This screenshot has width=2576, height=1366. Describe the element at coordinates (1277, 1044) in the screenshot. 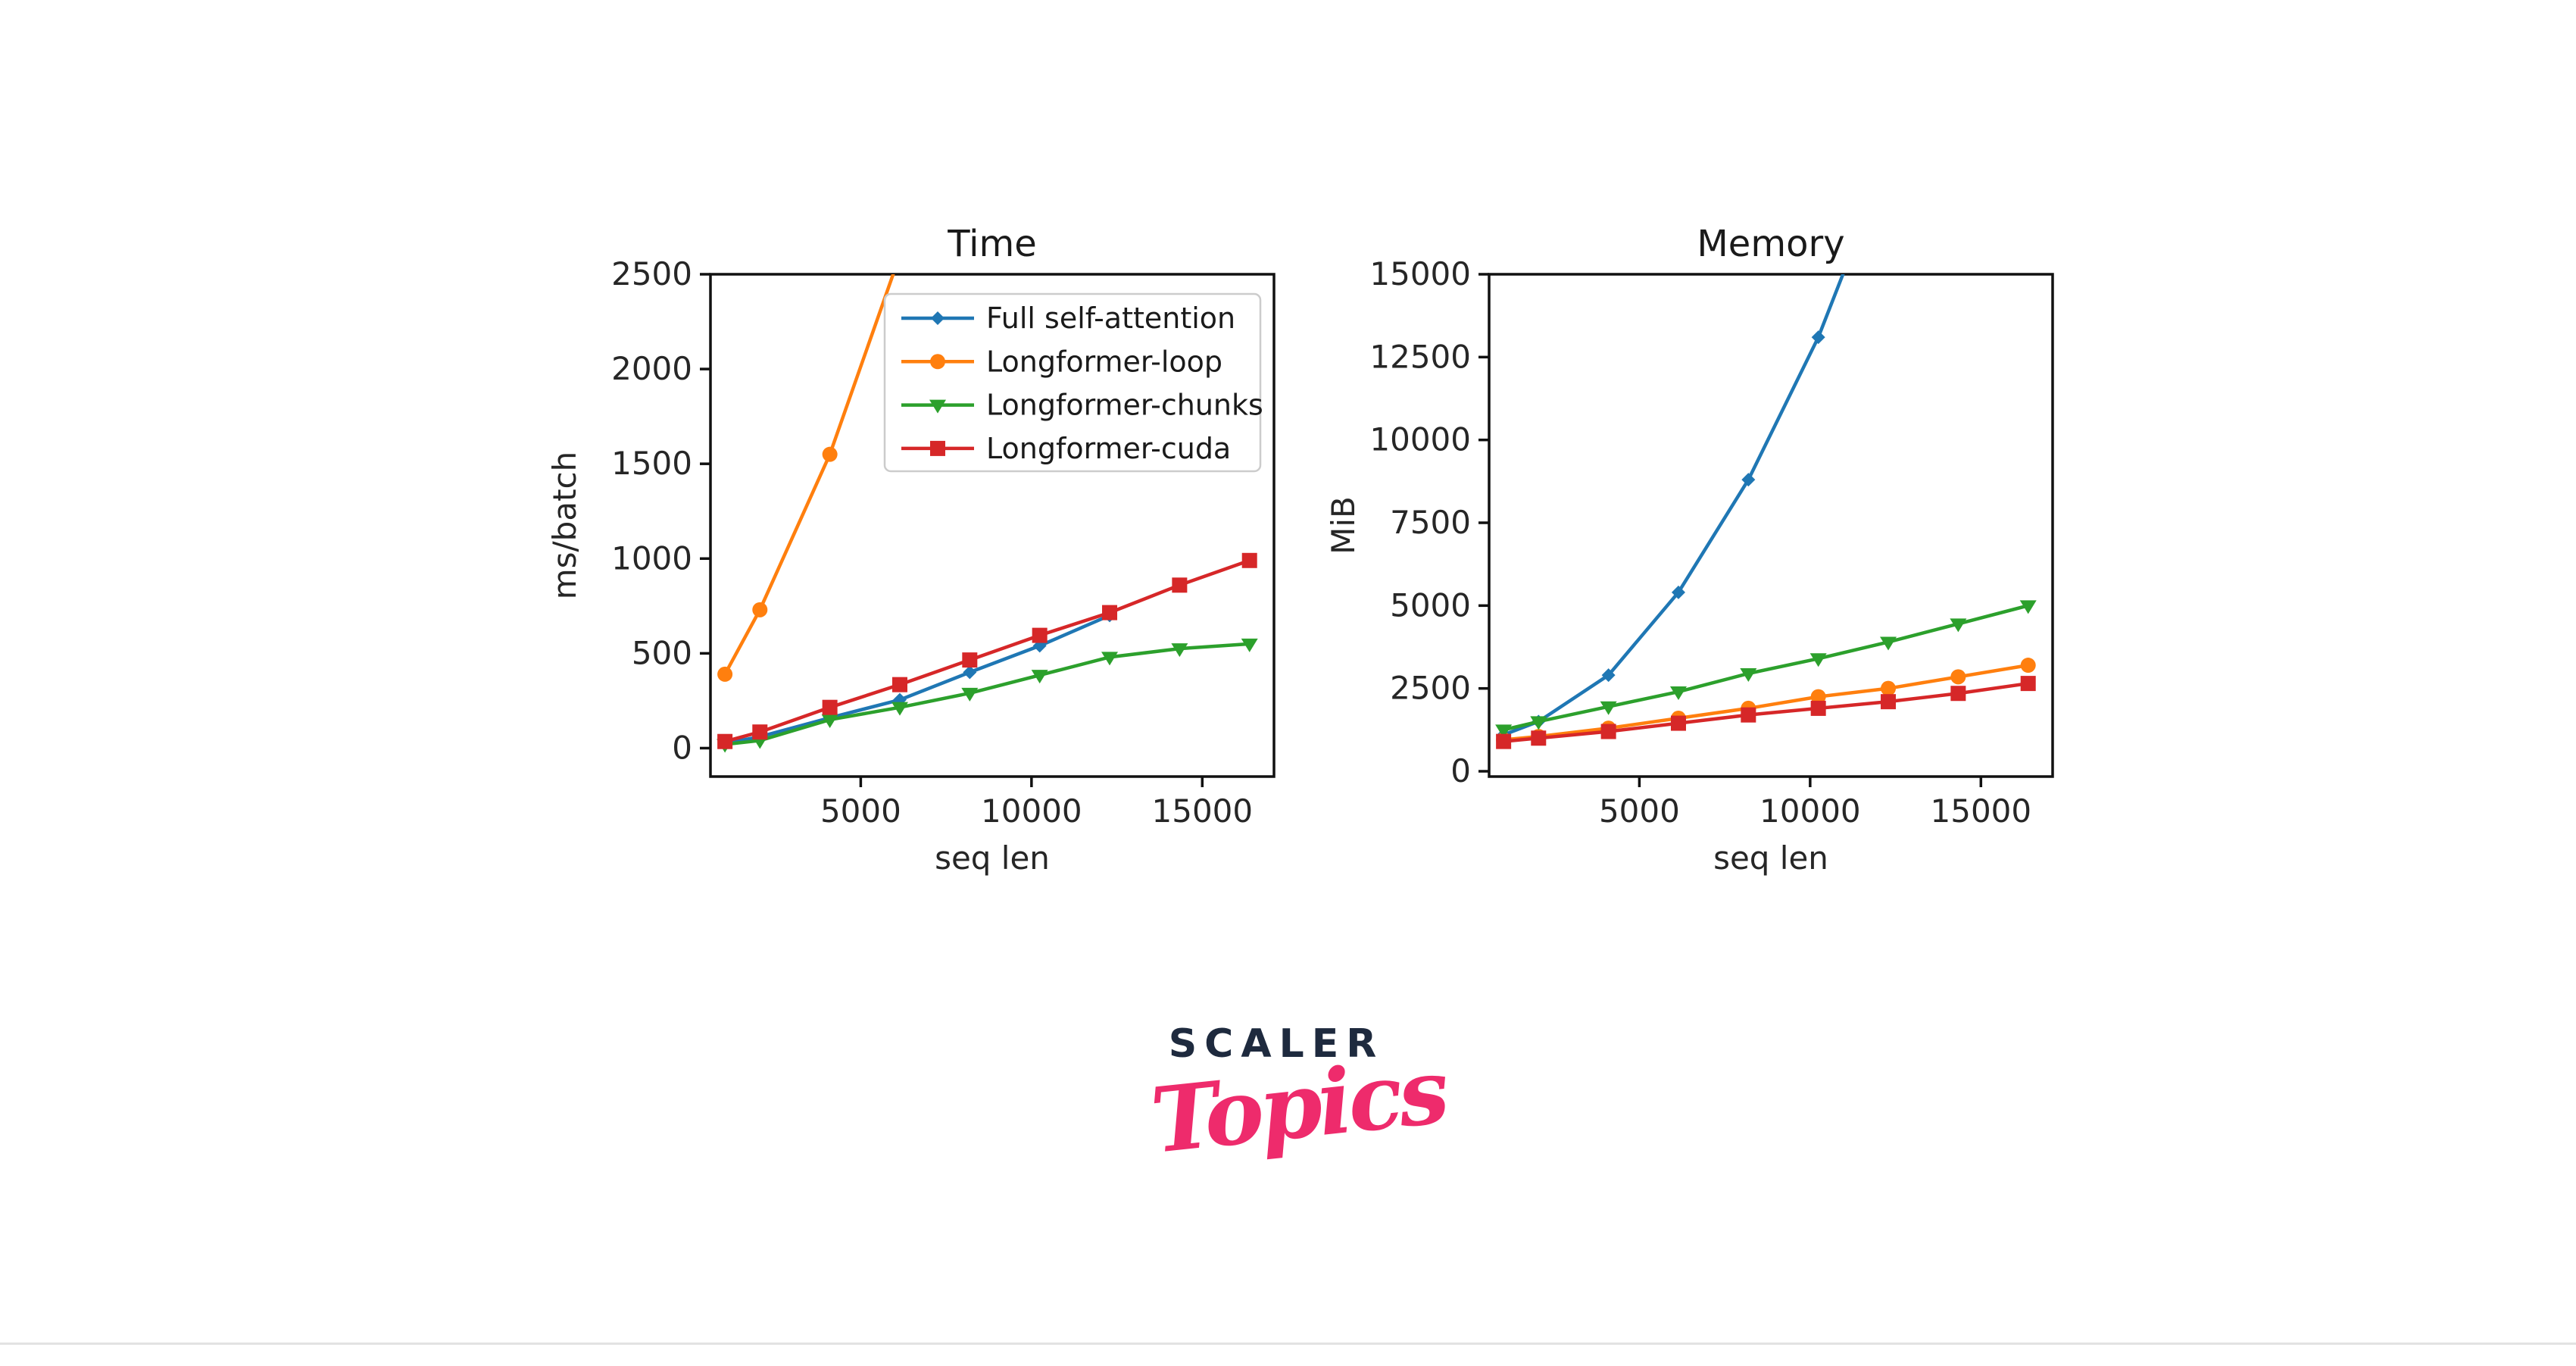

I see `scaler-wordmark: SCALER` at that location.